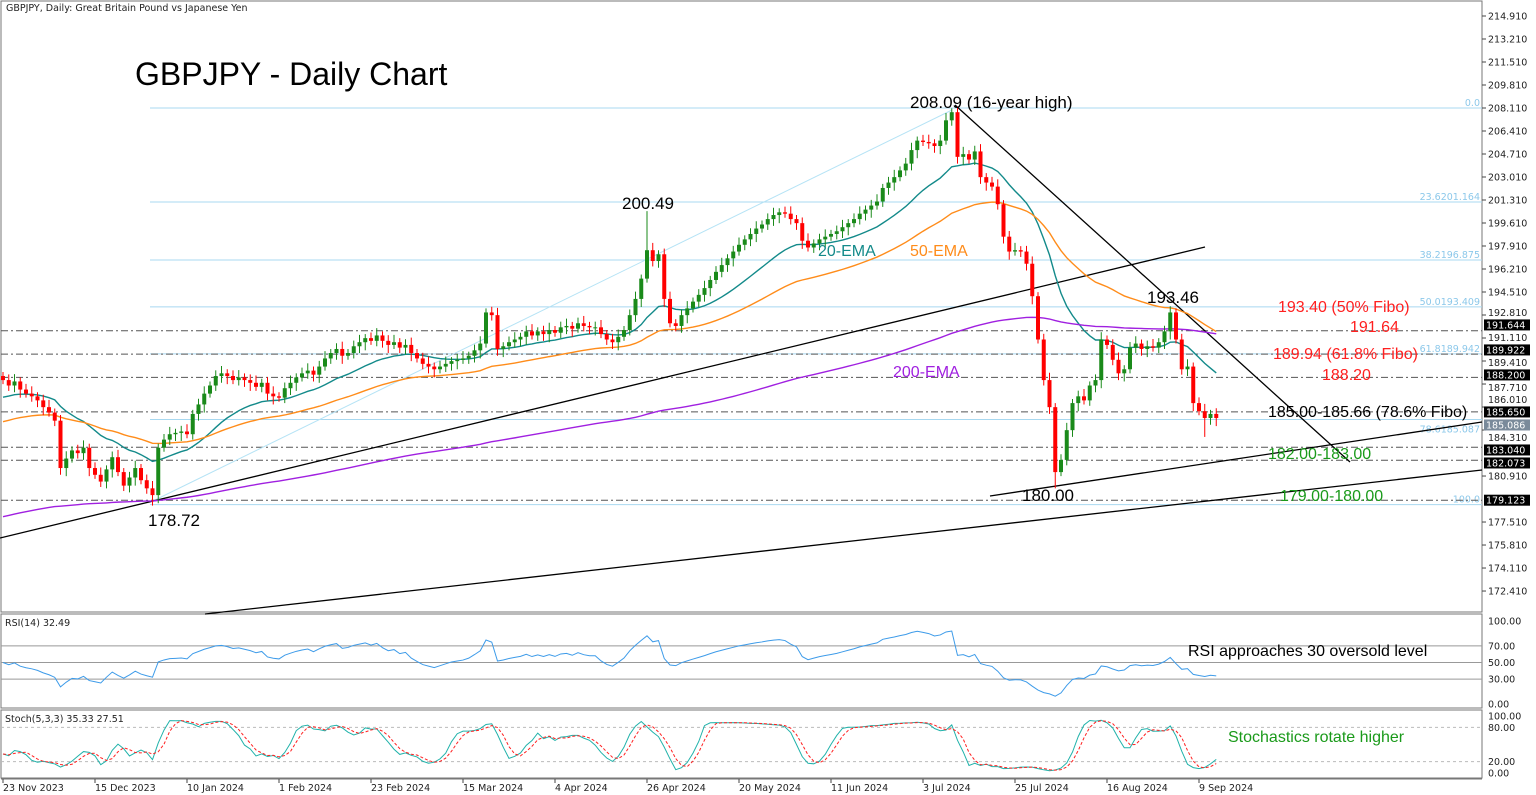 This screenshot has height=795, width=1536. What do you see at coordinates (1450, 302) in the screenshot?
I see `fib-label: 50.0193.409` at bounding box center [1450, 302].